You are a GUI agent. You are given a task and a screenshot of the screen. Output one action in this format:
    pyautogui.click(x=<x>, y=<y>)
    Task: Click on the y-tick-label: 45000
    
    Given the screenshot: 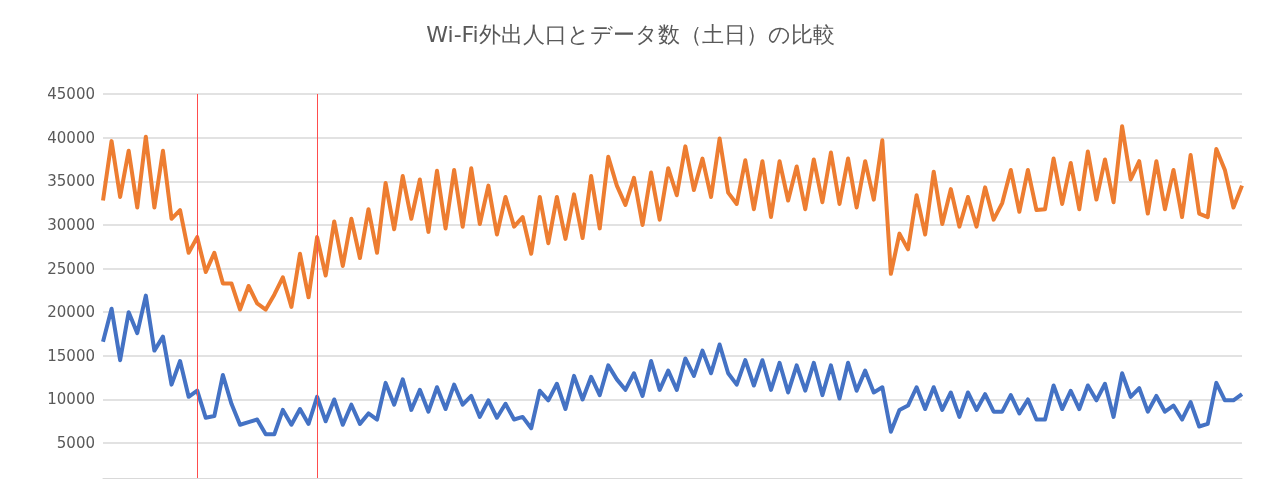 What is the action you would take?
    pyautogui.click(x=71, y=94)
    